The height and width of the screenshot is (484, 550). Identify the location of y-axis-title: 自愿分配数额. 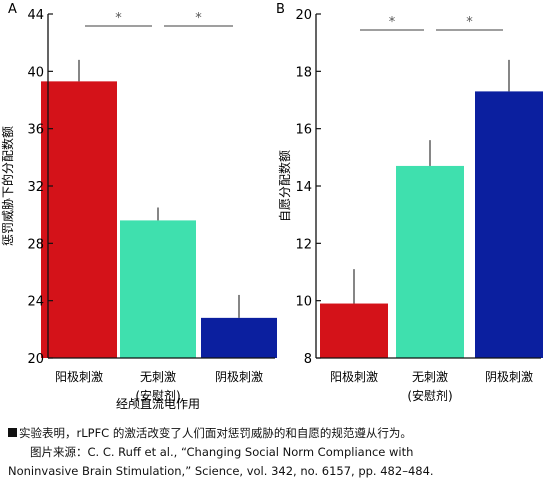
(284, 186).